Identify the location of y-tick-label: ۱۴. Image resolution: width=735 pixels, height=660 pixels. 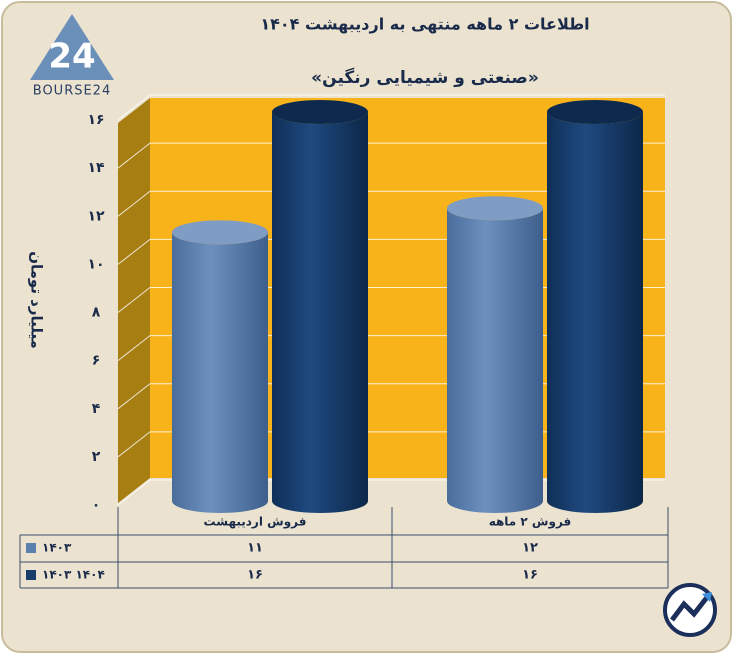
(96, 168).